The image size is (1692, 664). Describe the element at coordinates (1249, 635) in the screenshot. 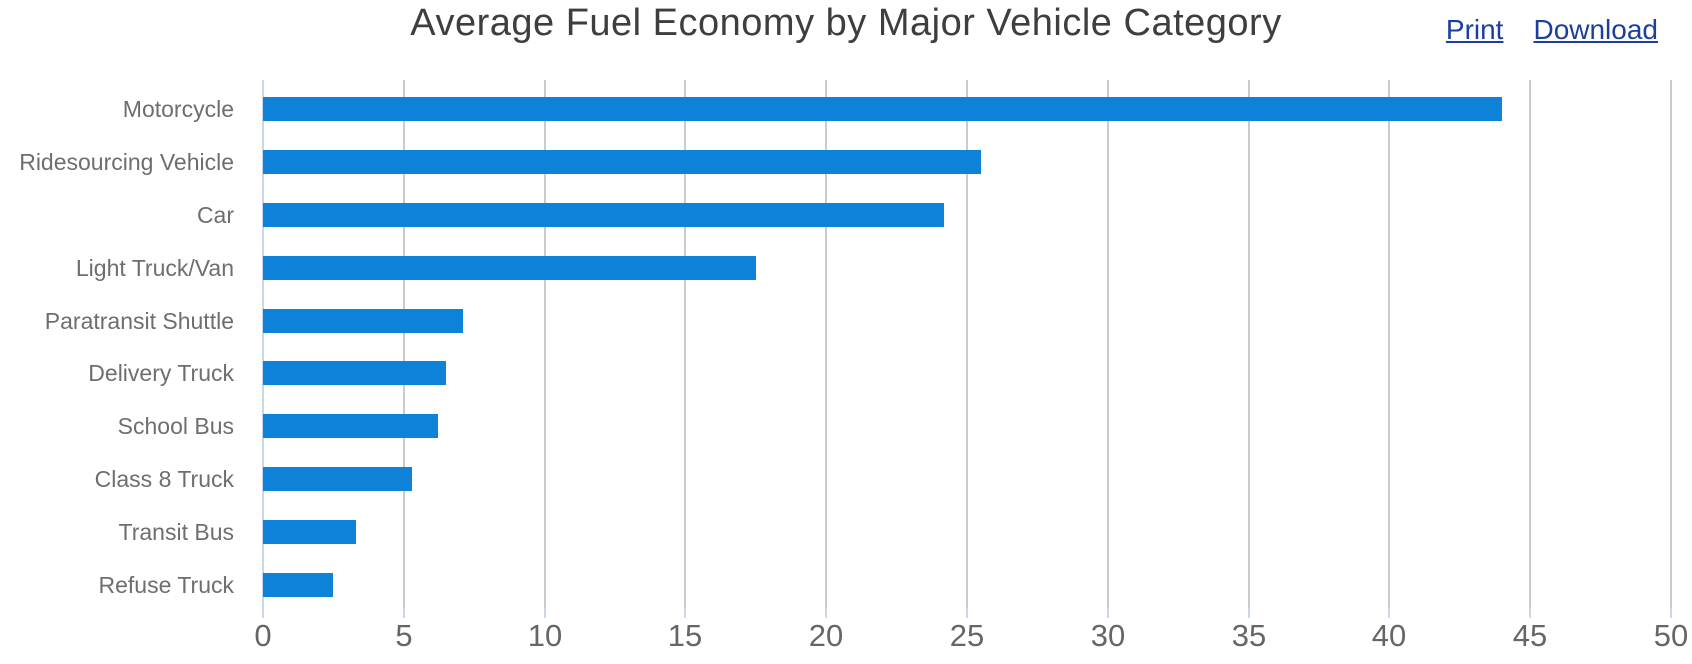

I see `x-tick-label-35: 35` at that location.